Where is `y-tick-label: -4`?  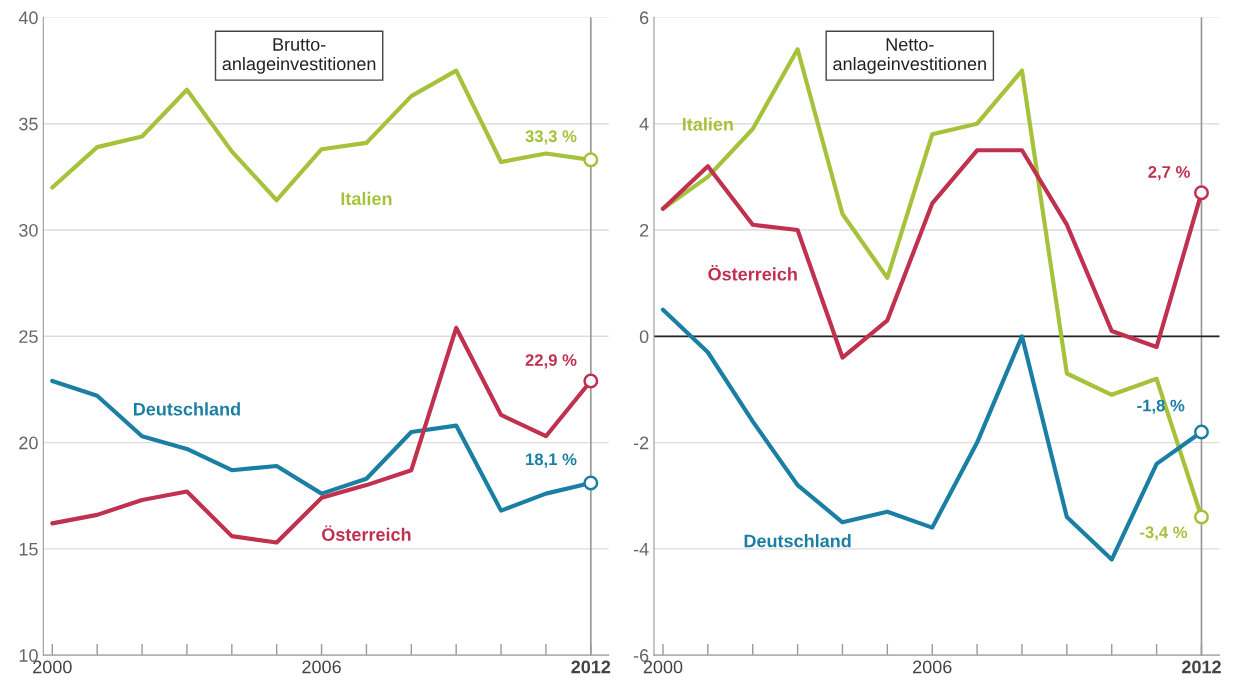
y-tick-label: -4 is located at coordinates (641, 549).